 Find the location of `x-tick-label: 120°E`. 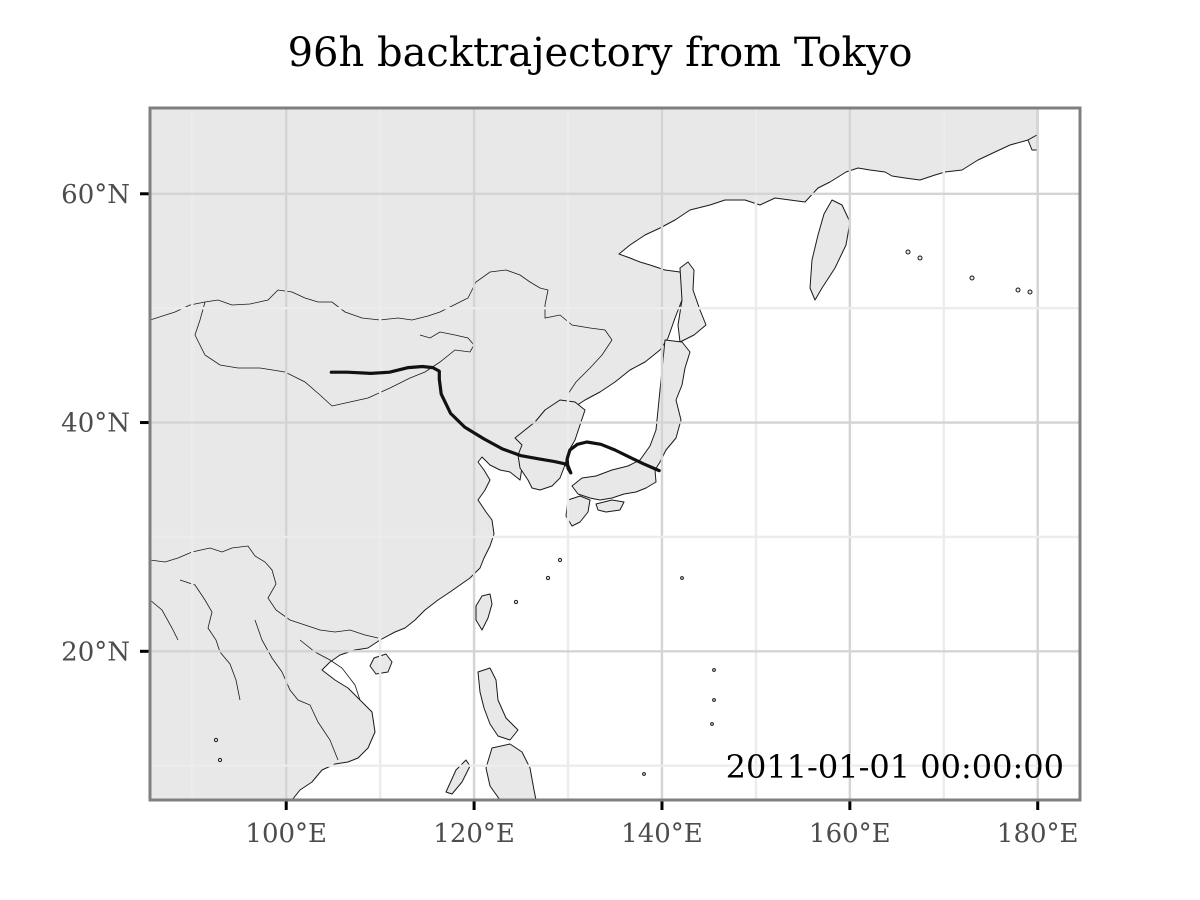

x-tick-label: 120°E is located at coordinates (474, 834).